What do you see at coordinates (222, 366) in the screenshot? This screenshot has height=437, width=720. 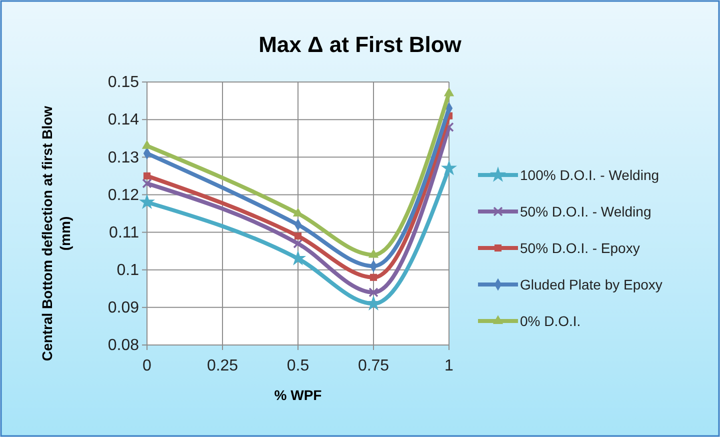 I see `x-tick-label: 0.25` at bounding box center [222, 366].